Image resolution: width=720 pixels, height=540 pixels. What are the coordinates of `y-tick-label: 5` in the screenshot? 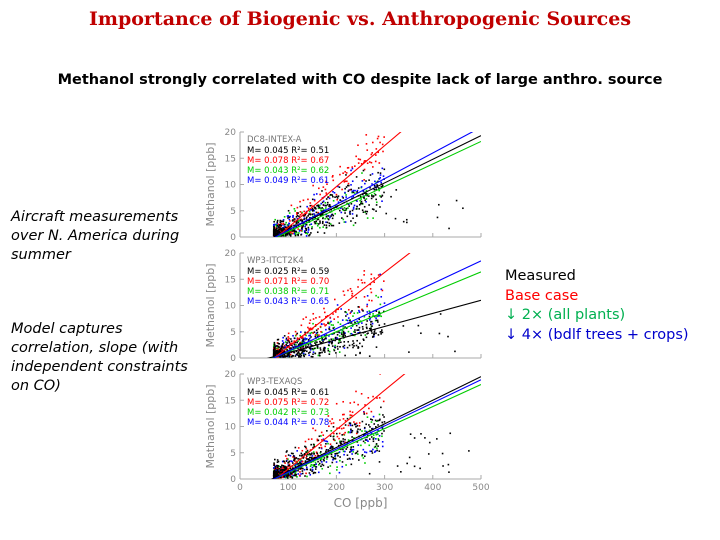 It's located at (233, 454).